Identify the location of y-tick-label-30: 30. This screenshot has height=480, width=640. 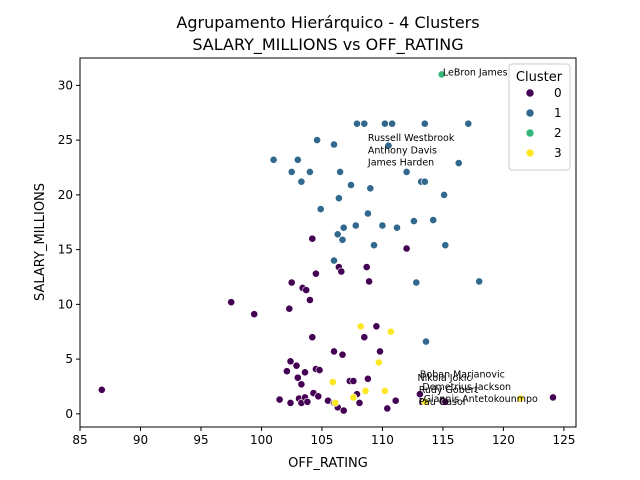
(65, 85).